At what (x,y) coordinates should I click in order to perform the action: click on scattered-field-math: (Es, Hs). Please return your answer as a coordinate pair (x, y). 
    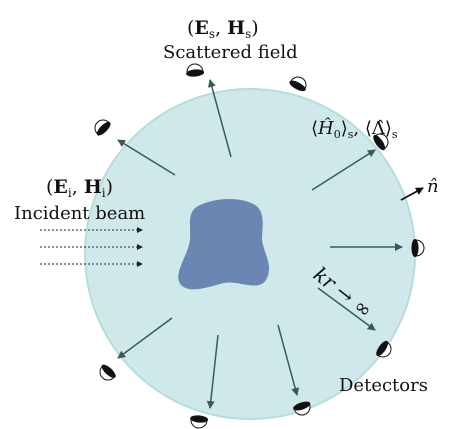
    Looking at the image, I should click on (223, 29).